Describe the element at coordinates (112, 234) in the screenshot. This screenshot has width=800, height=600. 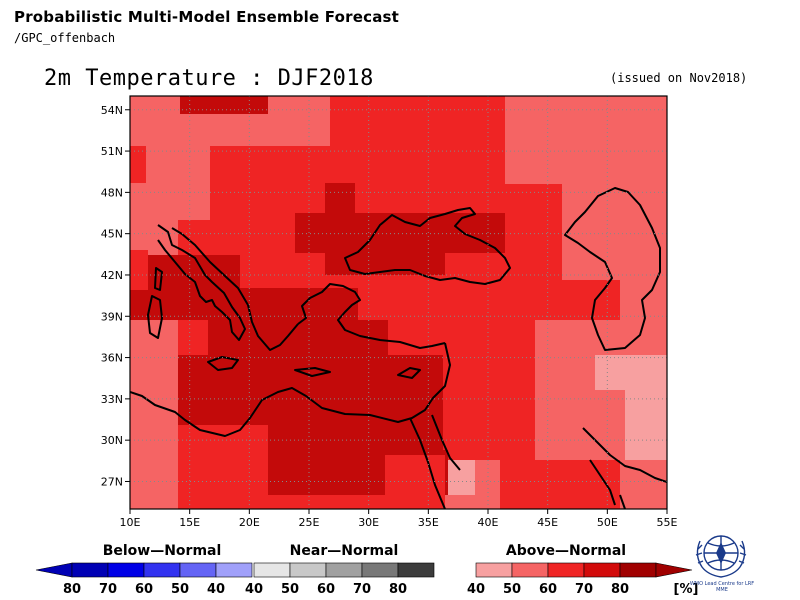
I see `y-tick-label: 45N` at that location.